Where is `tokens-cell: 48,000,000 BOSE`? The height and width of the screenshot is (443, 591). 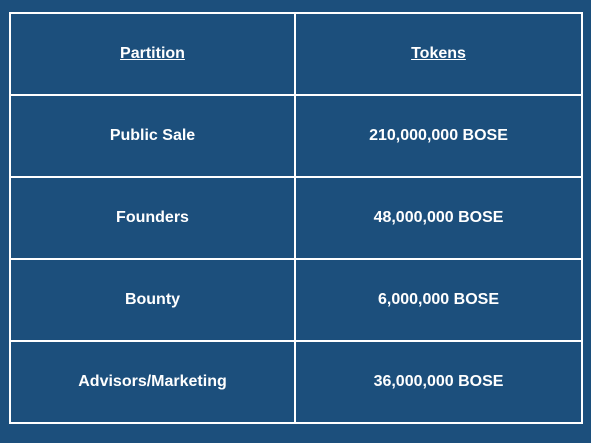
tokens-cell: 48,000,000 BOSE is located at coordinates (438, 218).